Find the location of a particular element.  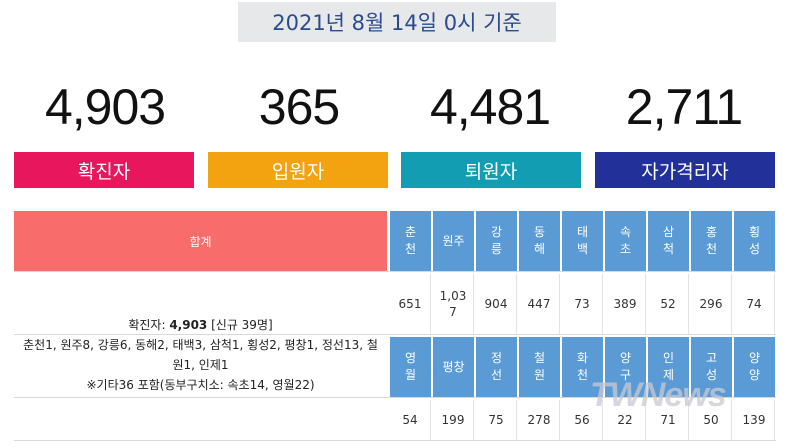

region-value-top-2: 904 is located at coordinates (496, 304).